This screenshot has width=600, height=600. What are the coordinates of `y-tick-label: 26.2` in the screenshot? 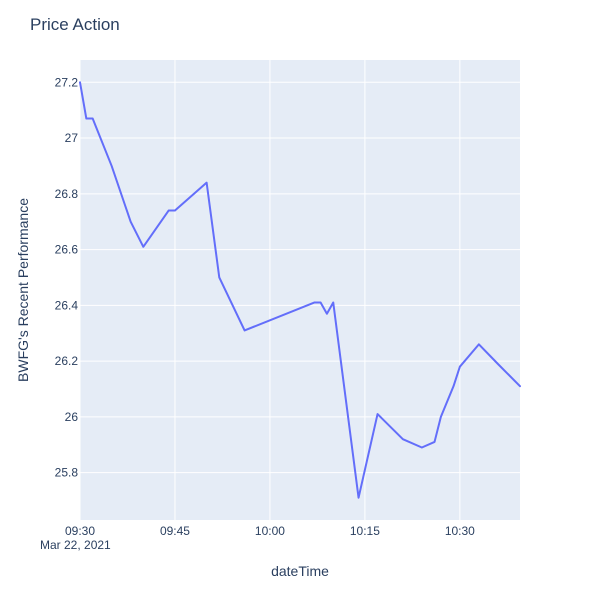 It's located at (67, 361).